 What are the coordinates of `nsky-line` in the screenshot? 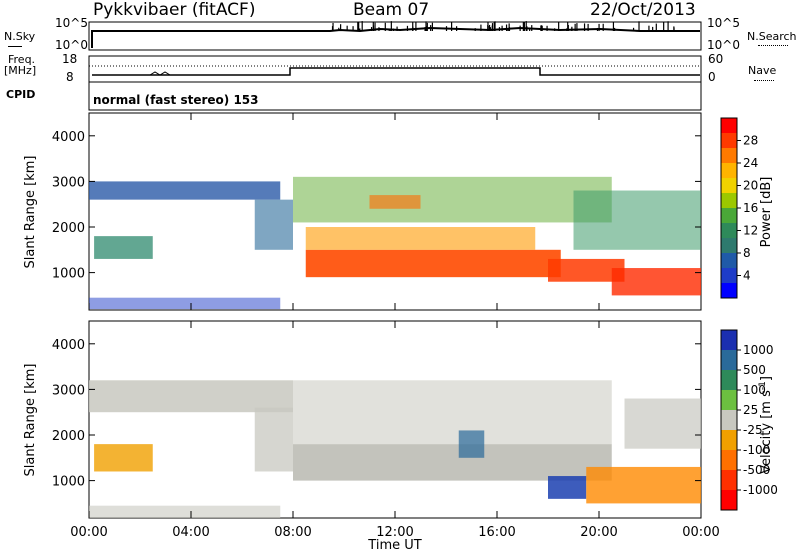 It's located at (395, 37).